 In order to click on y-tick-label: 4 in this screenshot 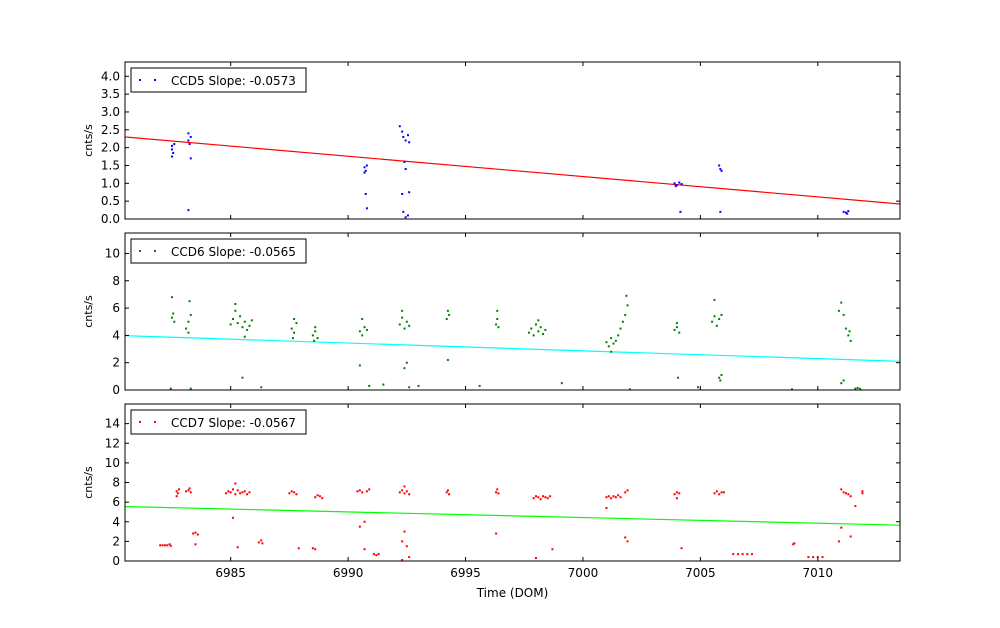, I will do `click(116, 522)`.